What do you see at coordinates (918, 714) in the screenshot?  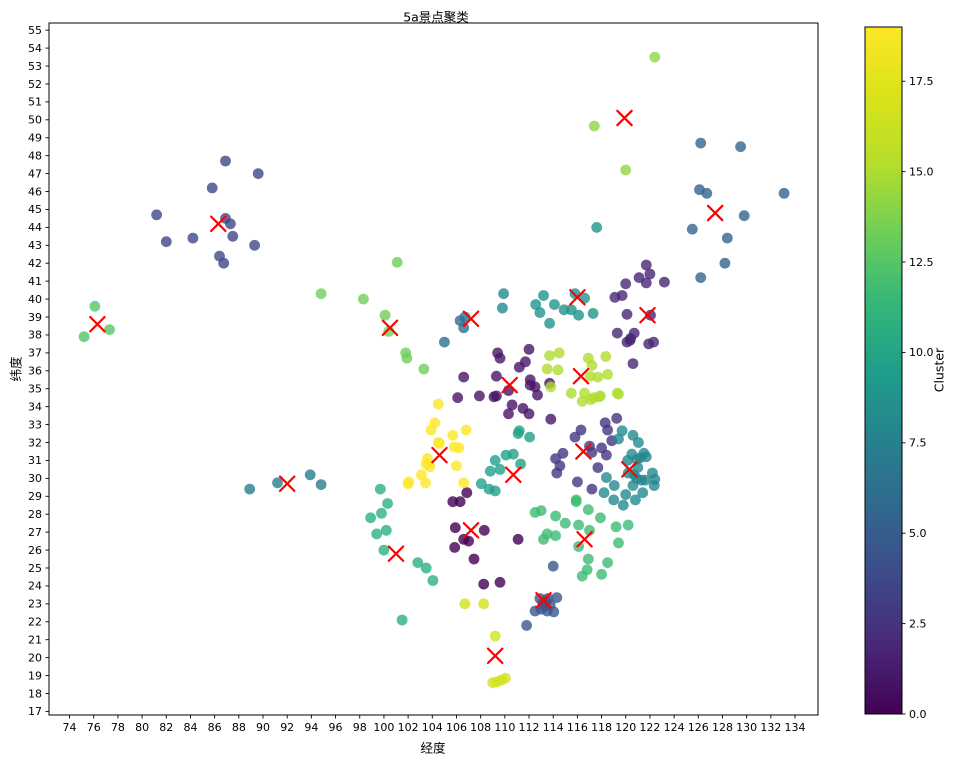 I see `colorbar-tick-label: 0.0` at bounding box center [918, 714].